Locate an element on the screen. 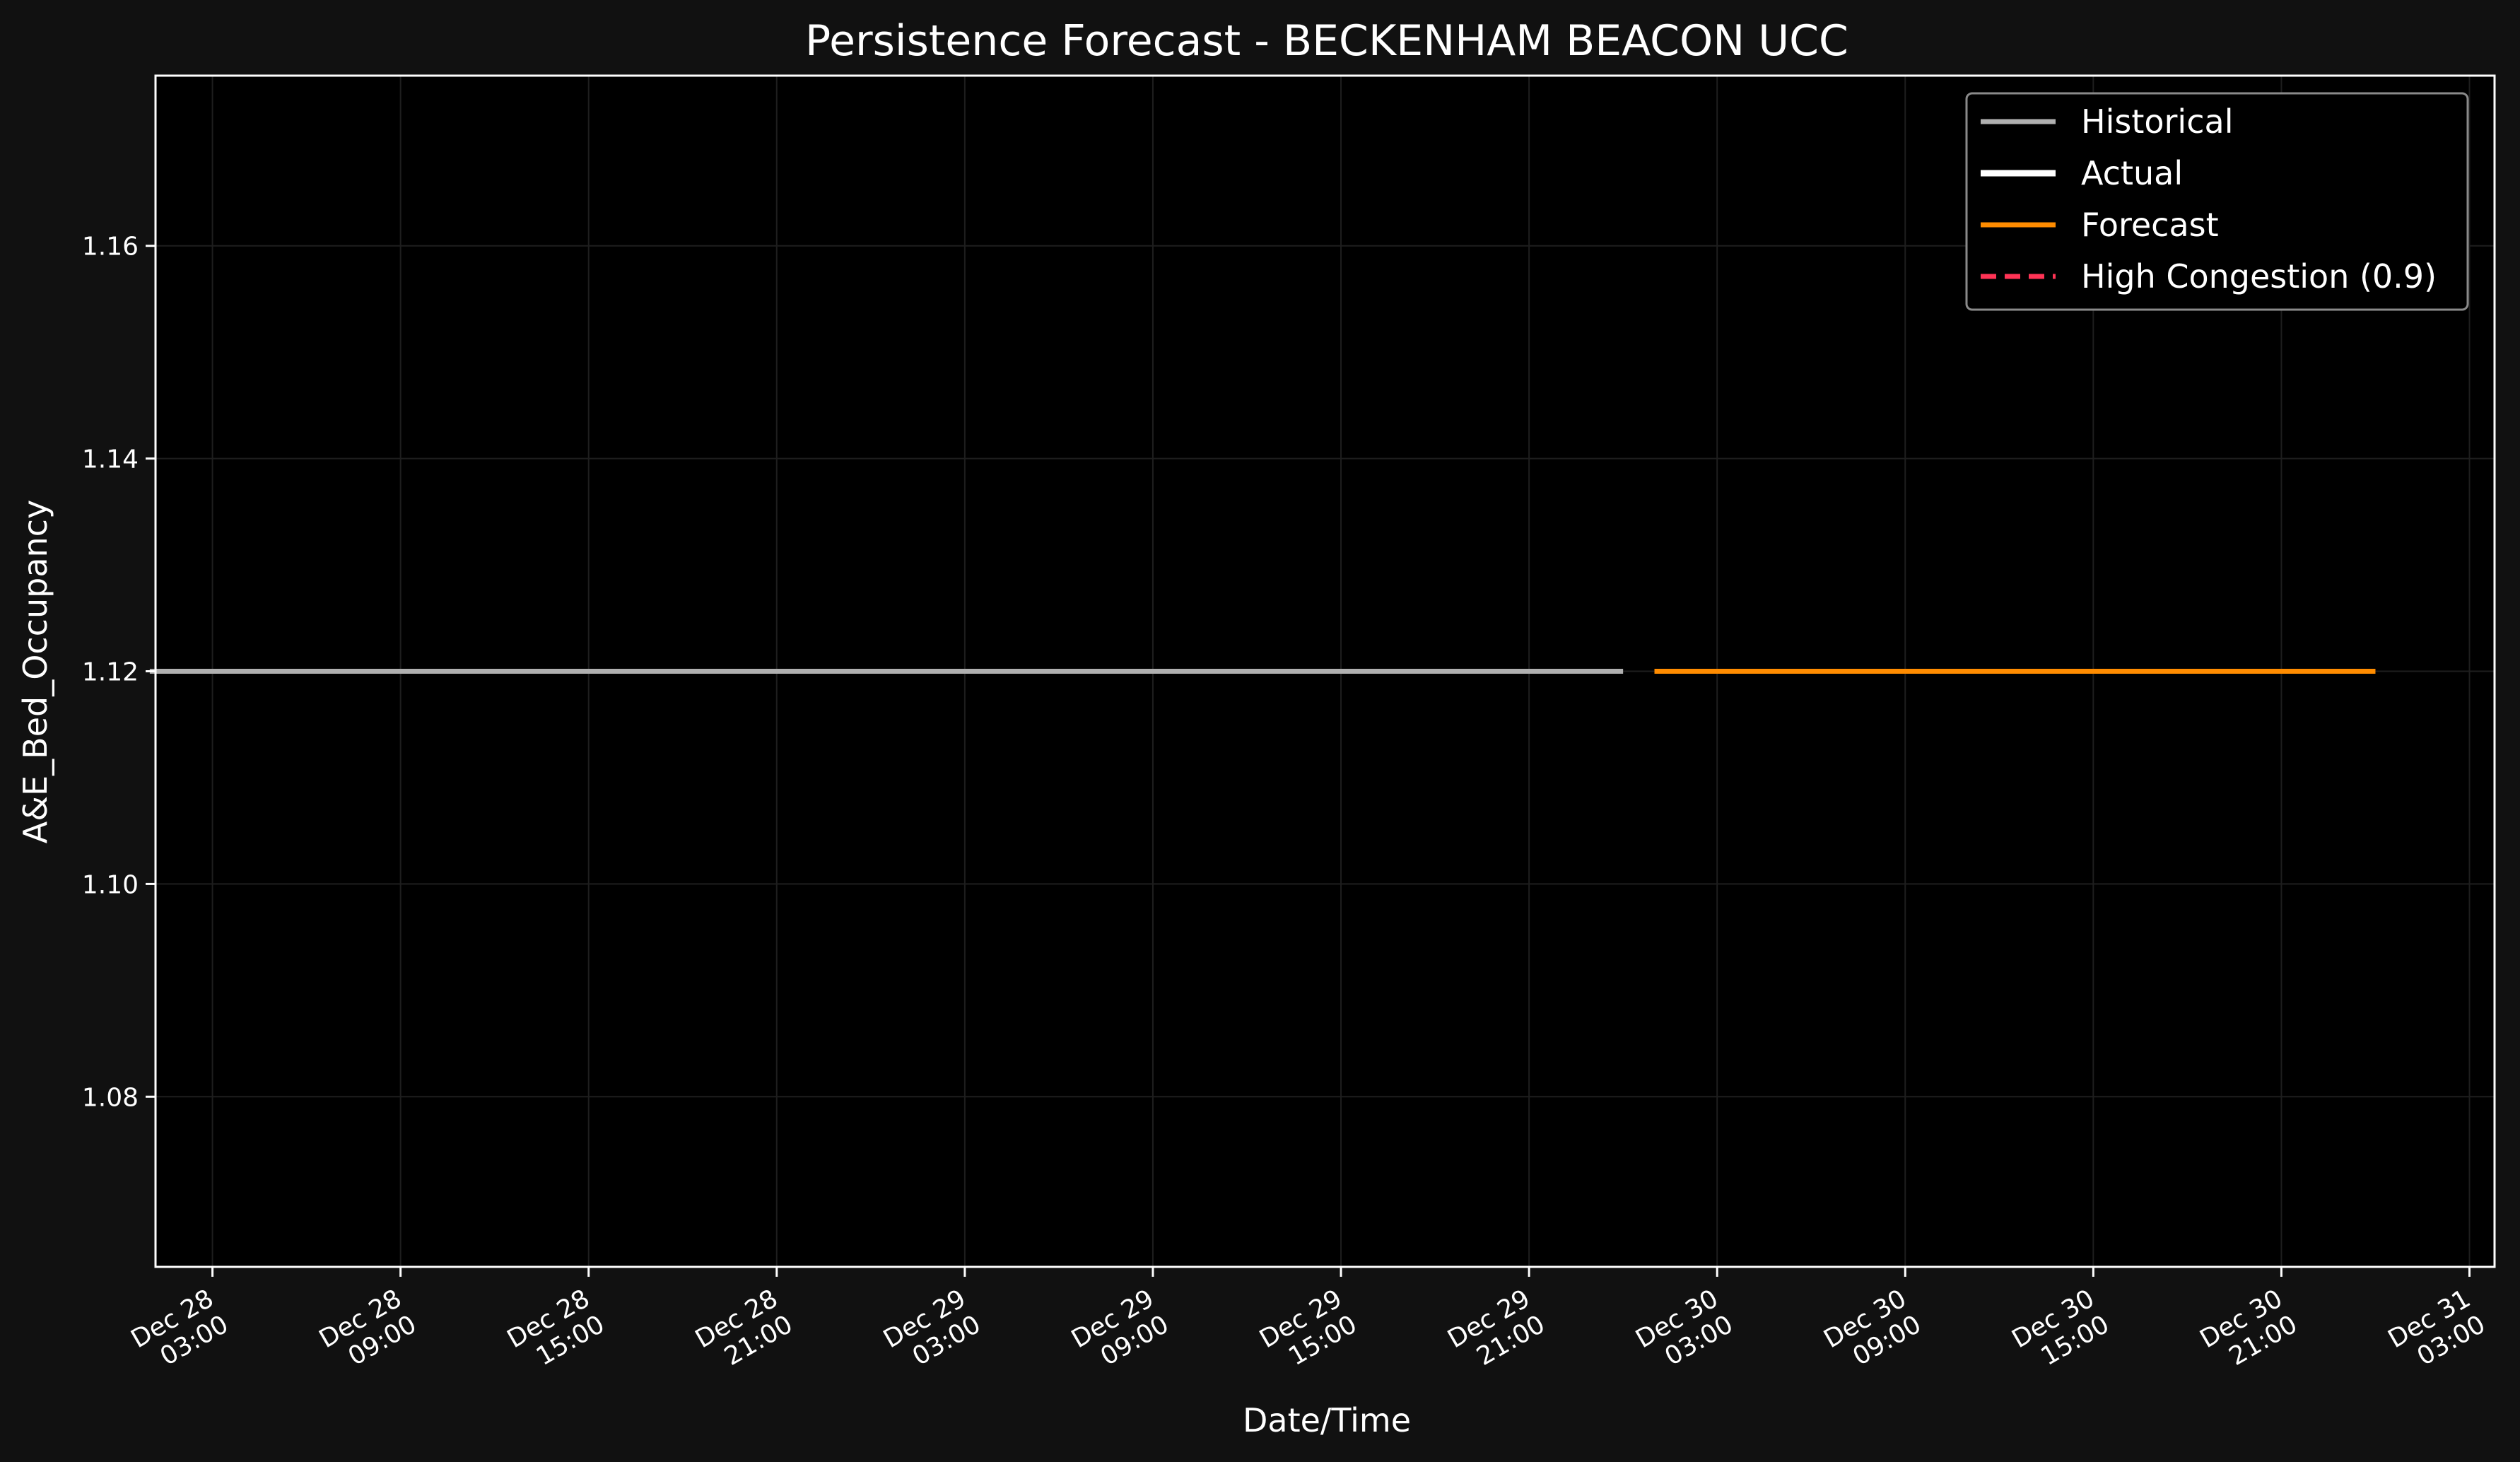 This screenshot has width=2520, height=1462. x-axis-label: Date/Time is located at coordinates (1327, 1420).